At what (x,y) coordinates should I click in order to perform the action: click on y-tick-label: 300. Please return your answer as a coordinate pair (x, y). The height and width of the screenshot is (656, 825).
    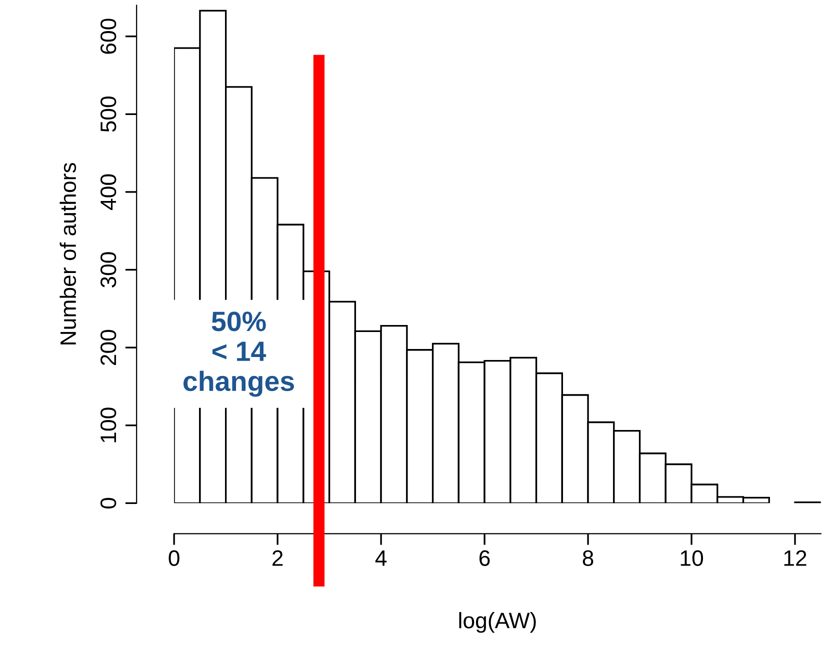
    Looking at the image, I should click on (108, 270).